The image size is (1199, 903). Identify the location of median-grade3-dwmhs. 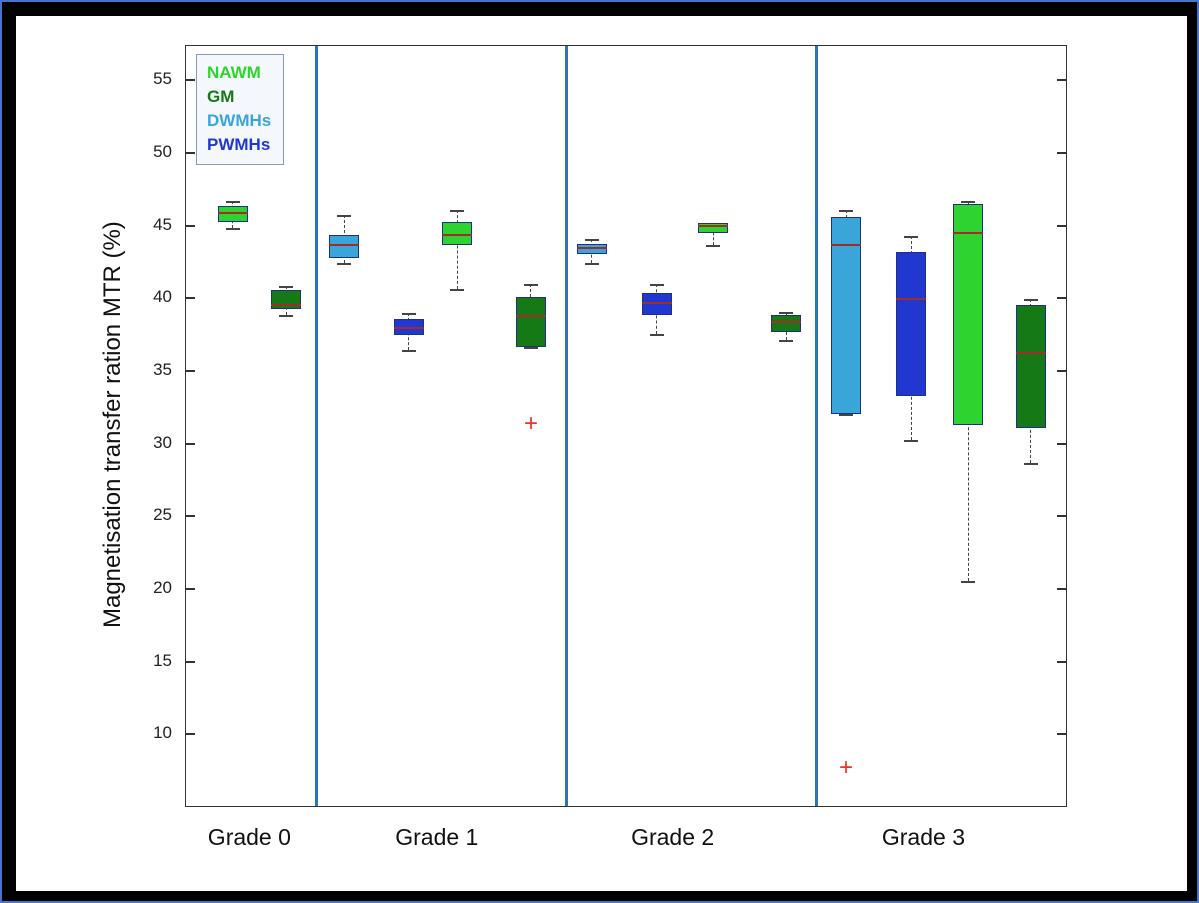
(846, 245).